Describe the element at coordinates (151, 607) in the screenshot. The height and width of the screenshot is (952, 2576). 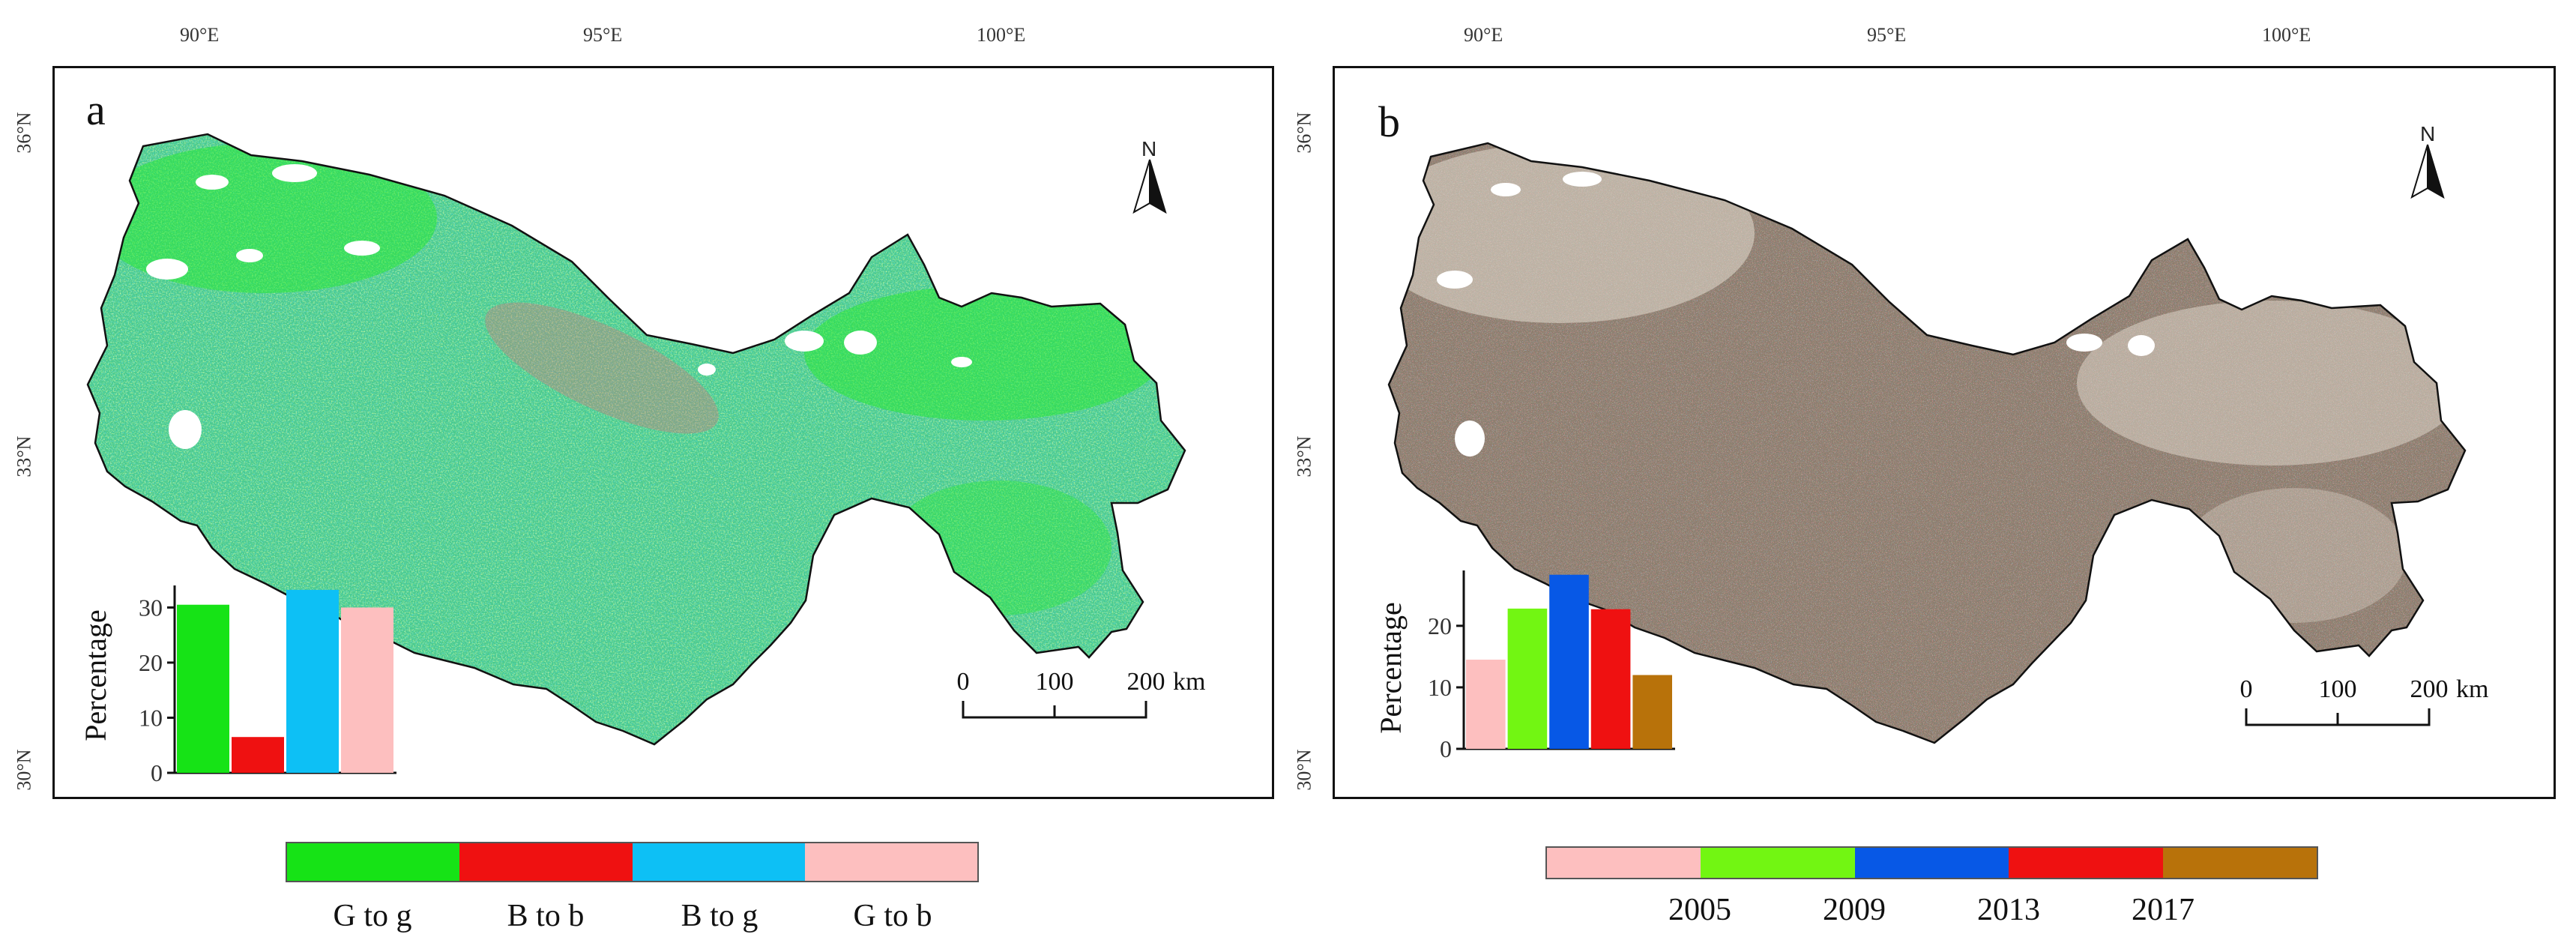
I see `panel_a-chart-ytick-label-3: 30` at that location.